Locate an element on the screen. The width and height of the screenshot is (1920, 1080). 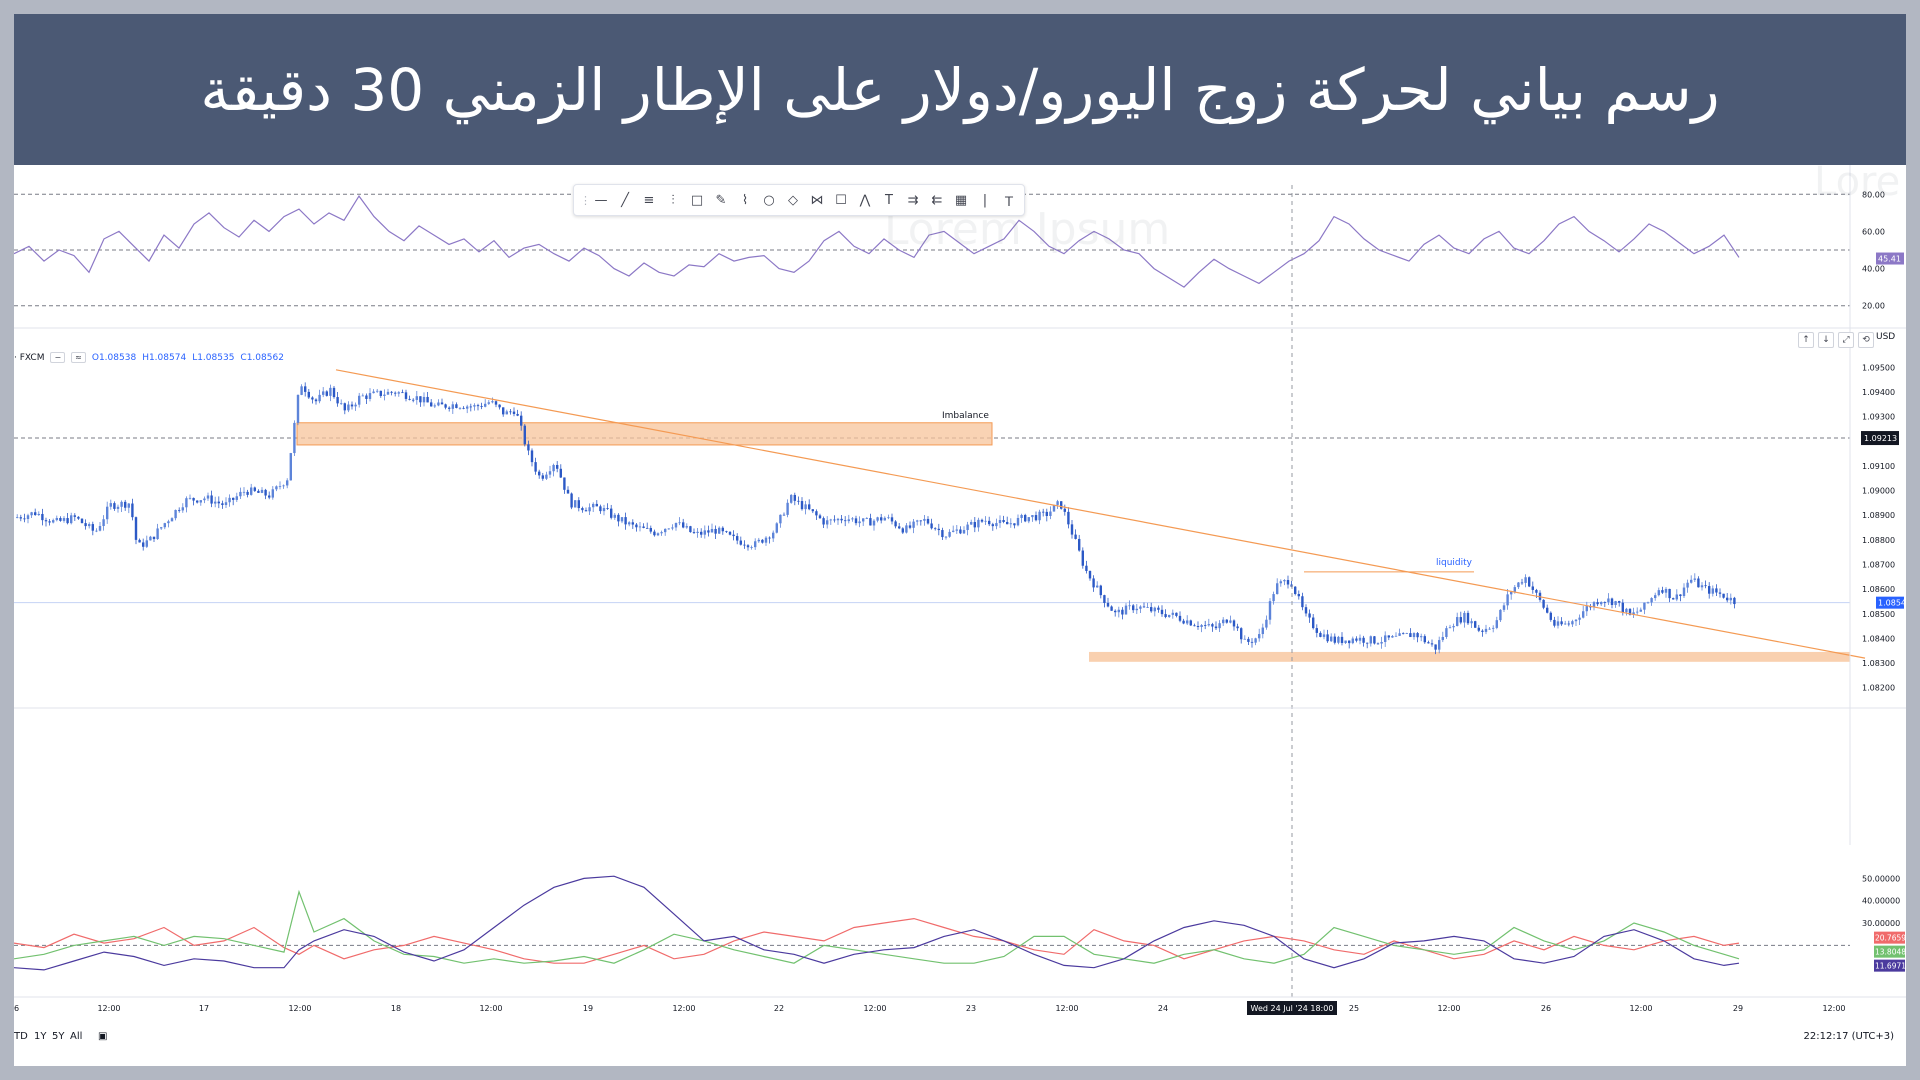
path-icon: ⌇ is located at coordinates (745, 200).